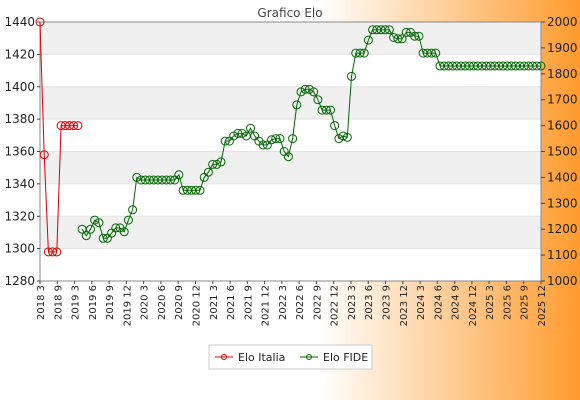 This screenshot has width=580, height=400. I want to click on right-tick-label: 1000, so click(562, 281).